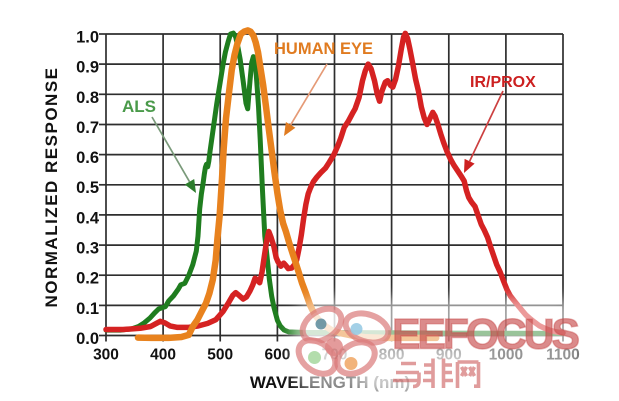 Image resolution: width=619 pixels, height=401 pixels. I want to click on svg-text: 0.1, so click(87, 309).